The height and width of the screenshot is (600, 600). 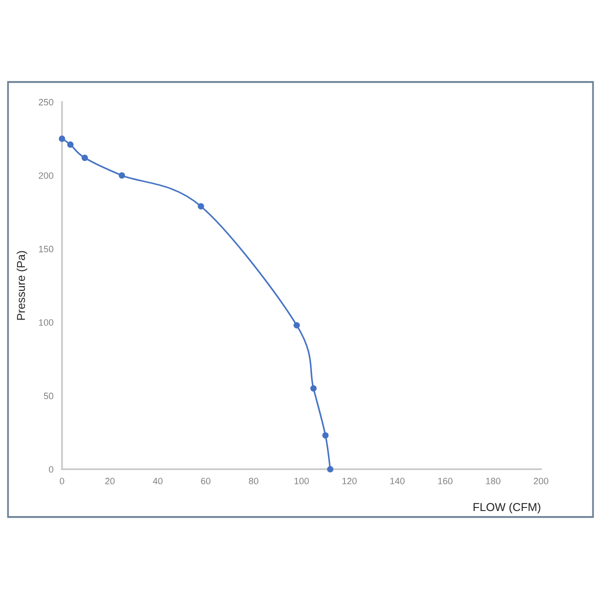 I want to click on x-tick-label: 40, so click(x=157, y=481).